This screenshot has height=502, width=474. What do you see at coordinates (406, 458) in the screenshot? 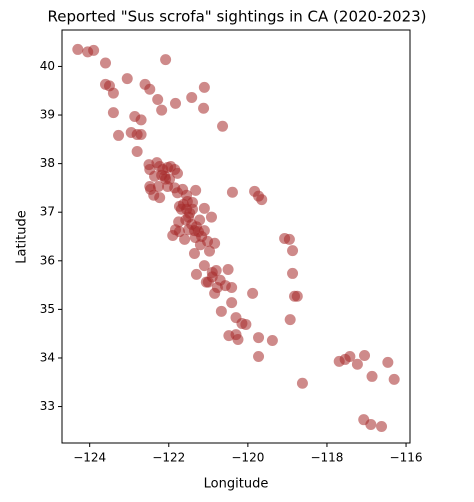
I see `x-tick-label: −116` at bounding box center [406, 458].